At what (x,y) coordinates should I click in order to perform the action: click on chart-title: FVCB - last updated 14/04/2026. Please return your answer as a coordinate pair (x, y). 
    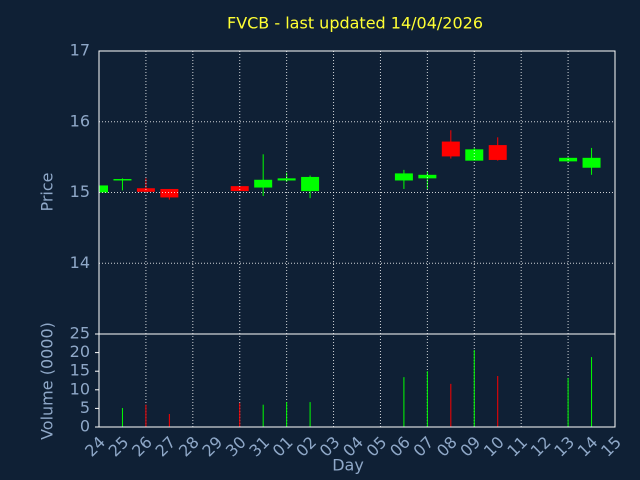
    Looking at the image, I should click on (355, 23).